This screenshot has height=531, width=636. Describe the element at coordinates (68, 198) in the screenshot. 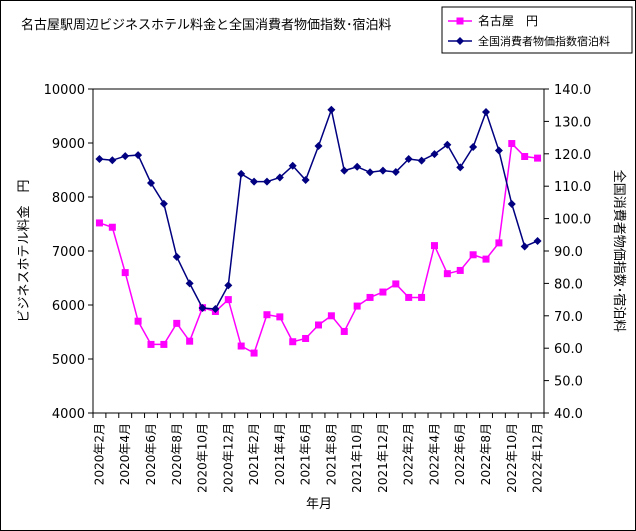

I see `y-left-tick-label: 8000` at that location.